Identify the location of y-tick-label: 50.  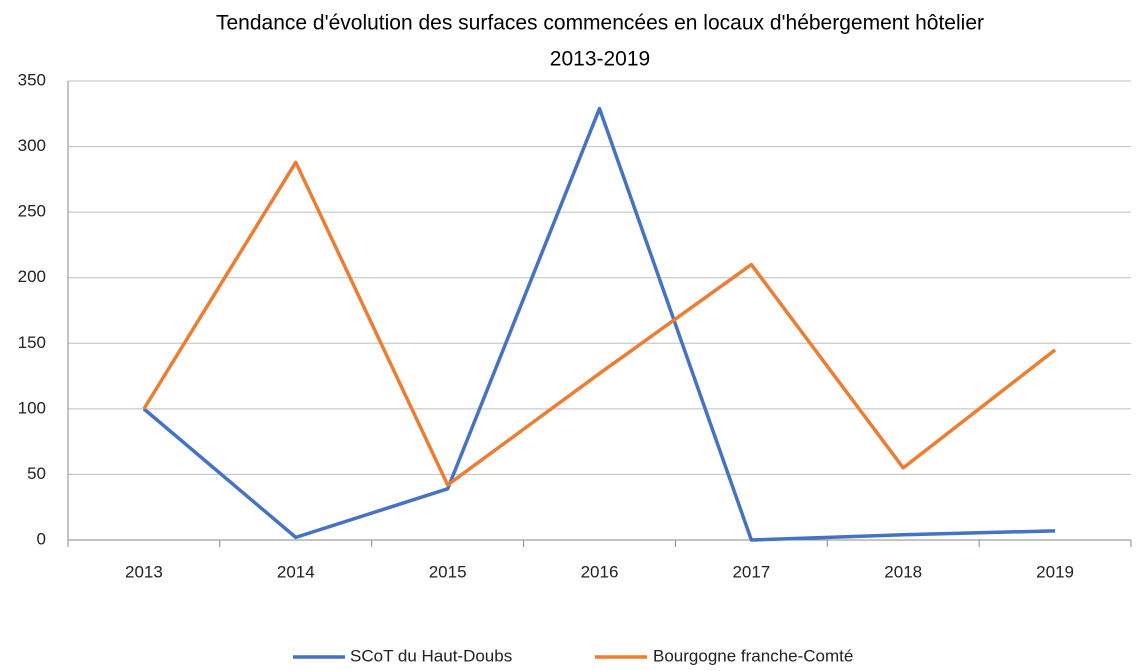
(36, 473).